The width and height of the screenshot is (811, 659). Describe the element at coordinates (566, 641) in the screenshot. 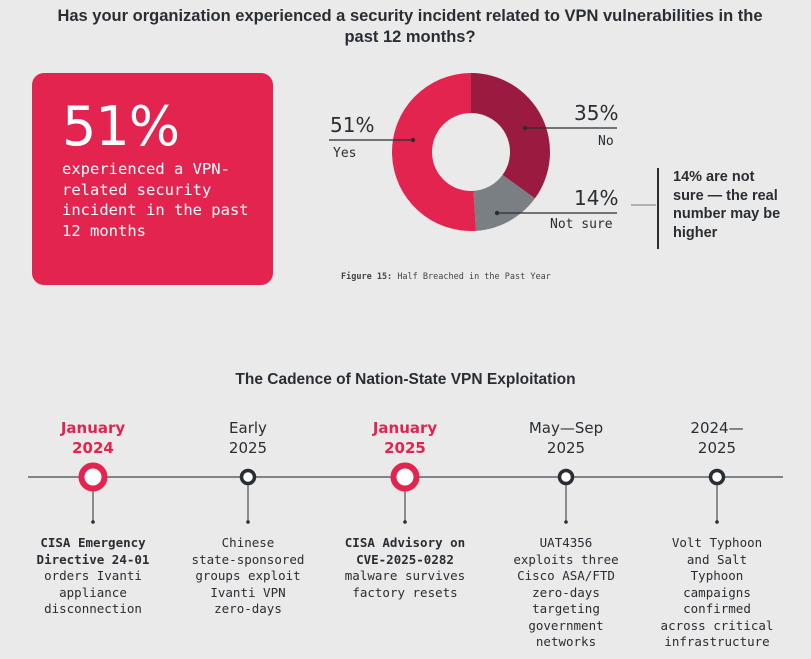

I see `event-text-line: networks` at that location.